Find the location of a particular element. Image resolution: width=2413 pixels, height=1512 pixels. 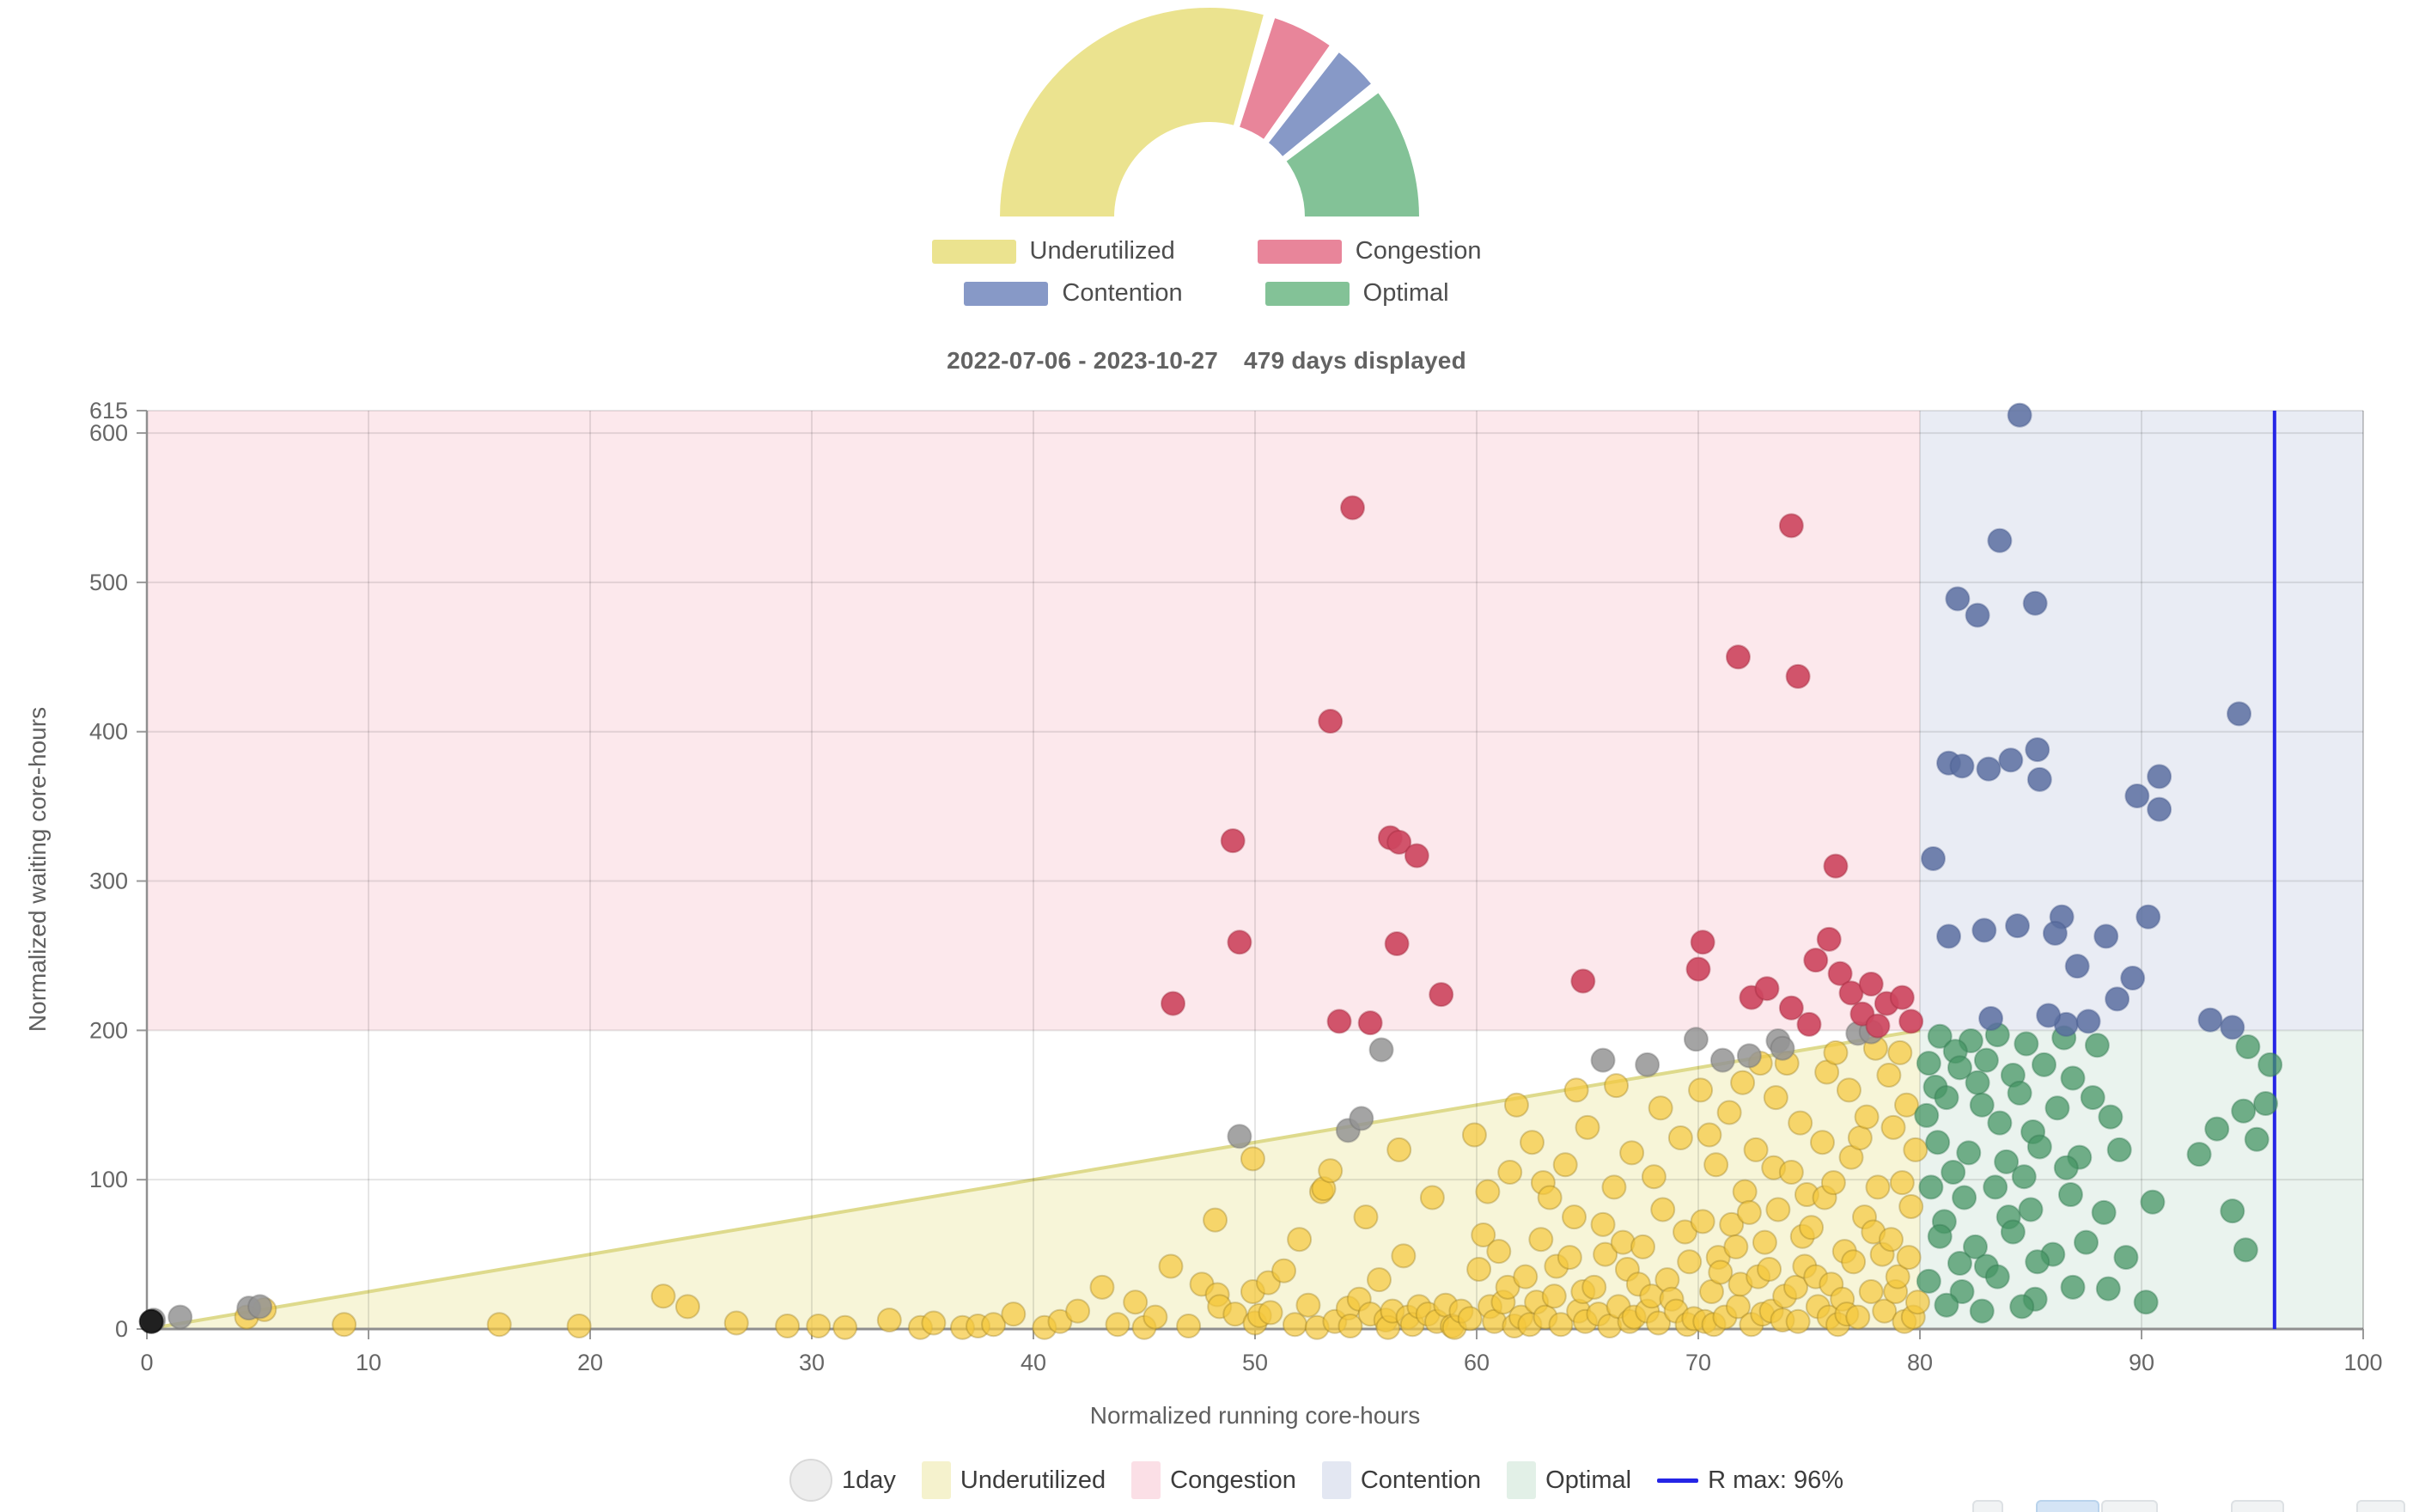

scatter-legend-item-optimal: Optimal is located at coordinates (1569, 1480).